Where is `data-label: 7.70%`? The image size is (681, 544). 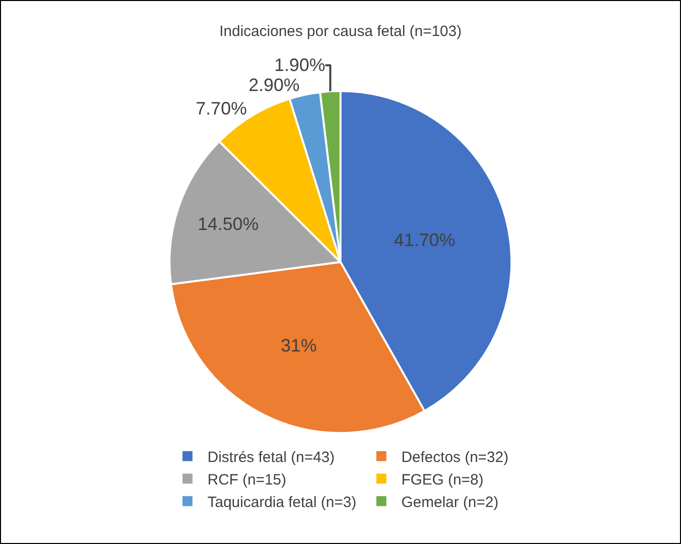
data-label: 7.70% is located at coordinates (221, 108).